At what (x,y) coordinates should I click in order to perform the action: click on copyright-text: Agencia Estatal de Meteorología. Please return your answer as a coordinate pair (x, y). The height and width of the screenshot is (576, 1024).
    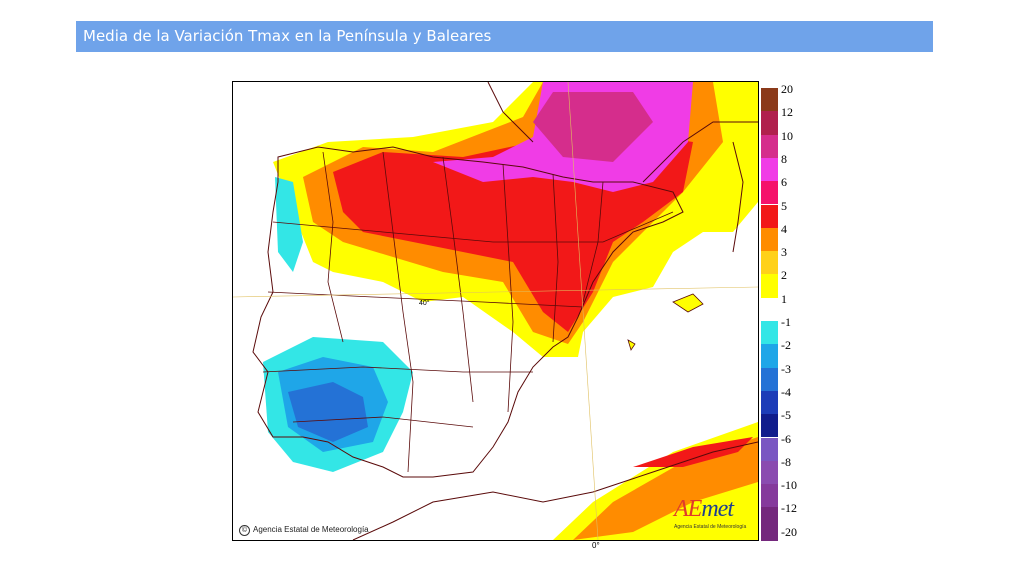
    Looking at the image, I should click on (311, 529).